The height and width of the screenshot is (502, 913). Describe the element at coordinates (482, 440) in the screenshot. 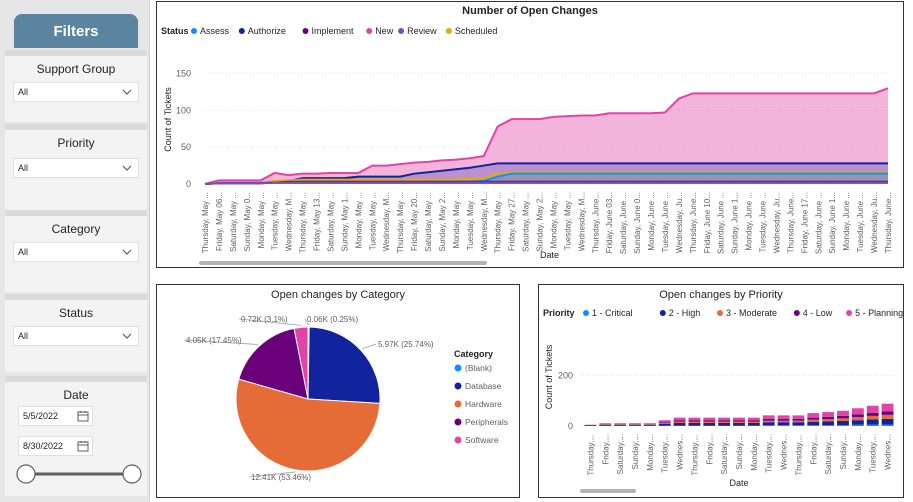

I see `legend-item: Software` at that location.